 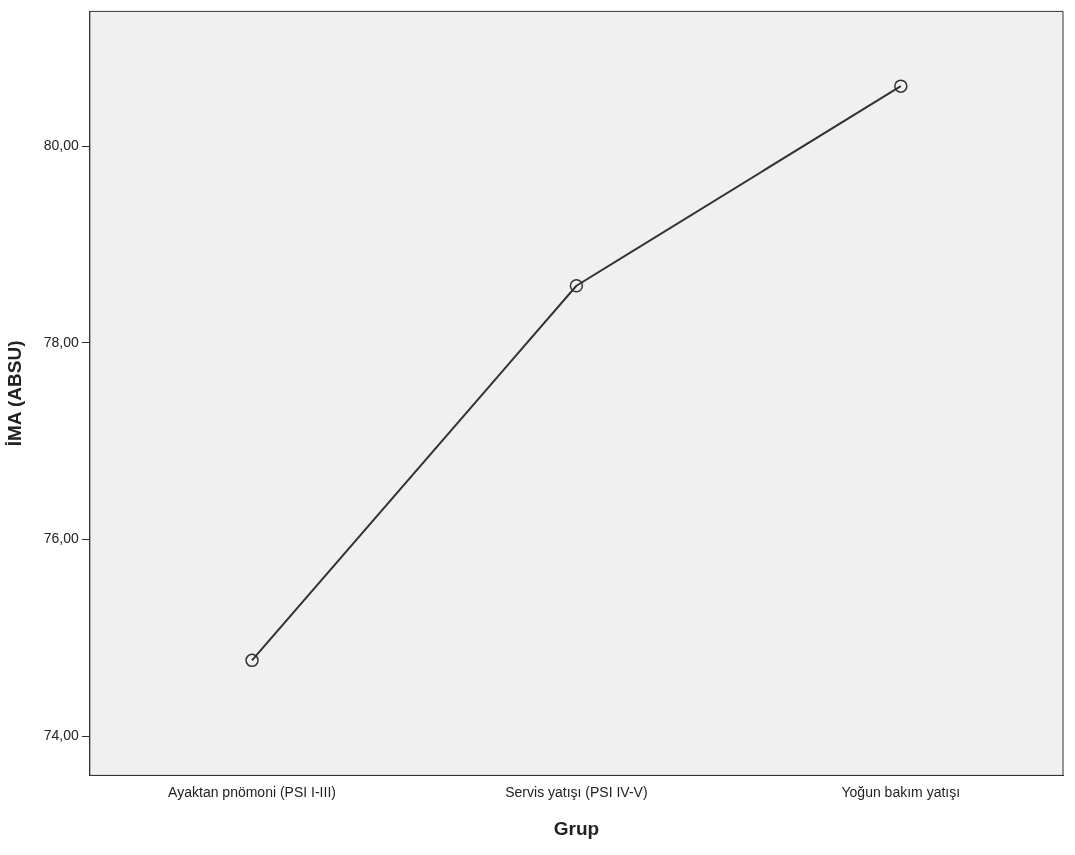 What do you see at coordinates (14, 393) in the screenshot?
I see `y-axis-title: İMA (ABSU)` at bounding box center [14, 393].